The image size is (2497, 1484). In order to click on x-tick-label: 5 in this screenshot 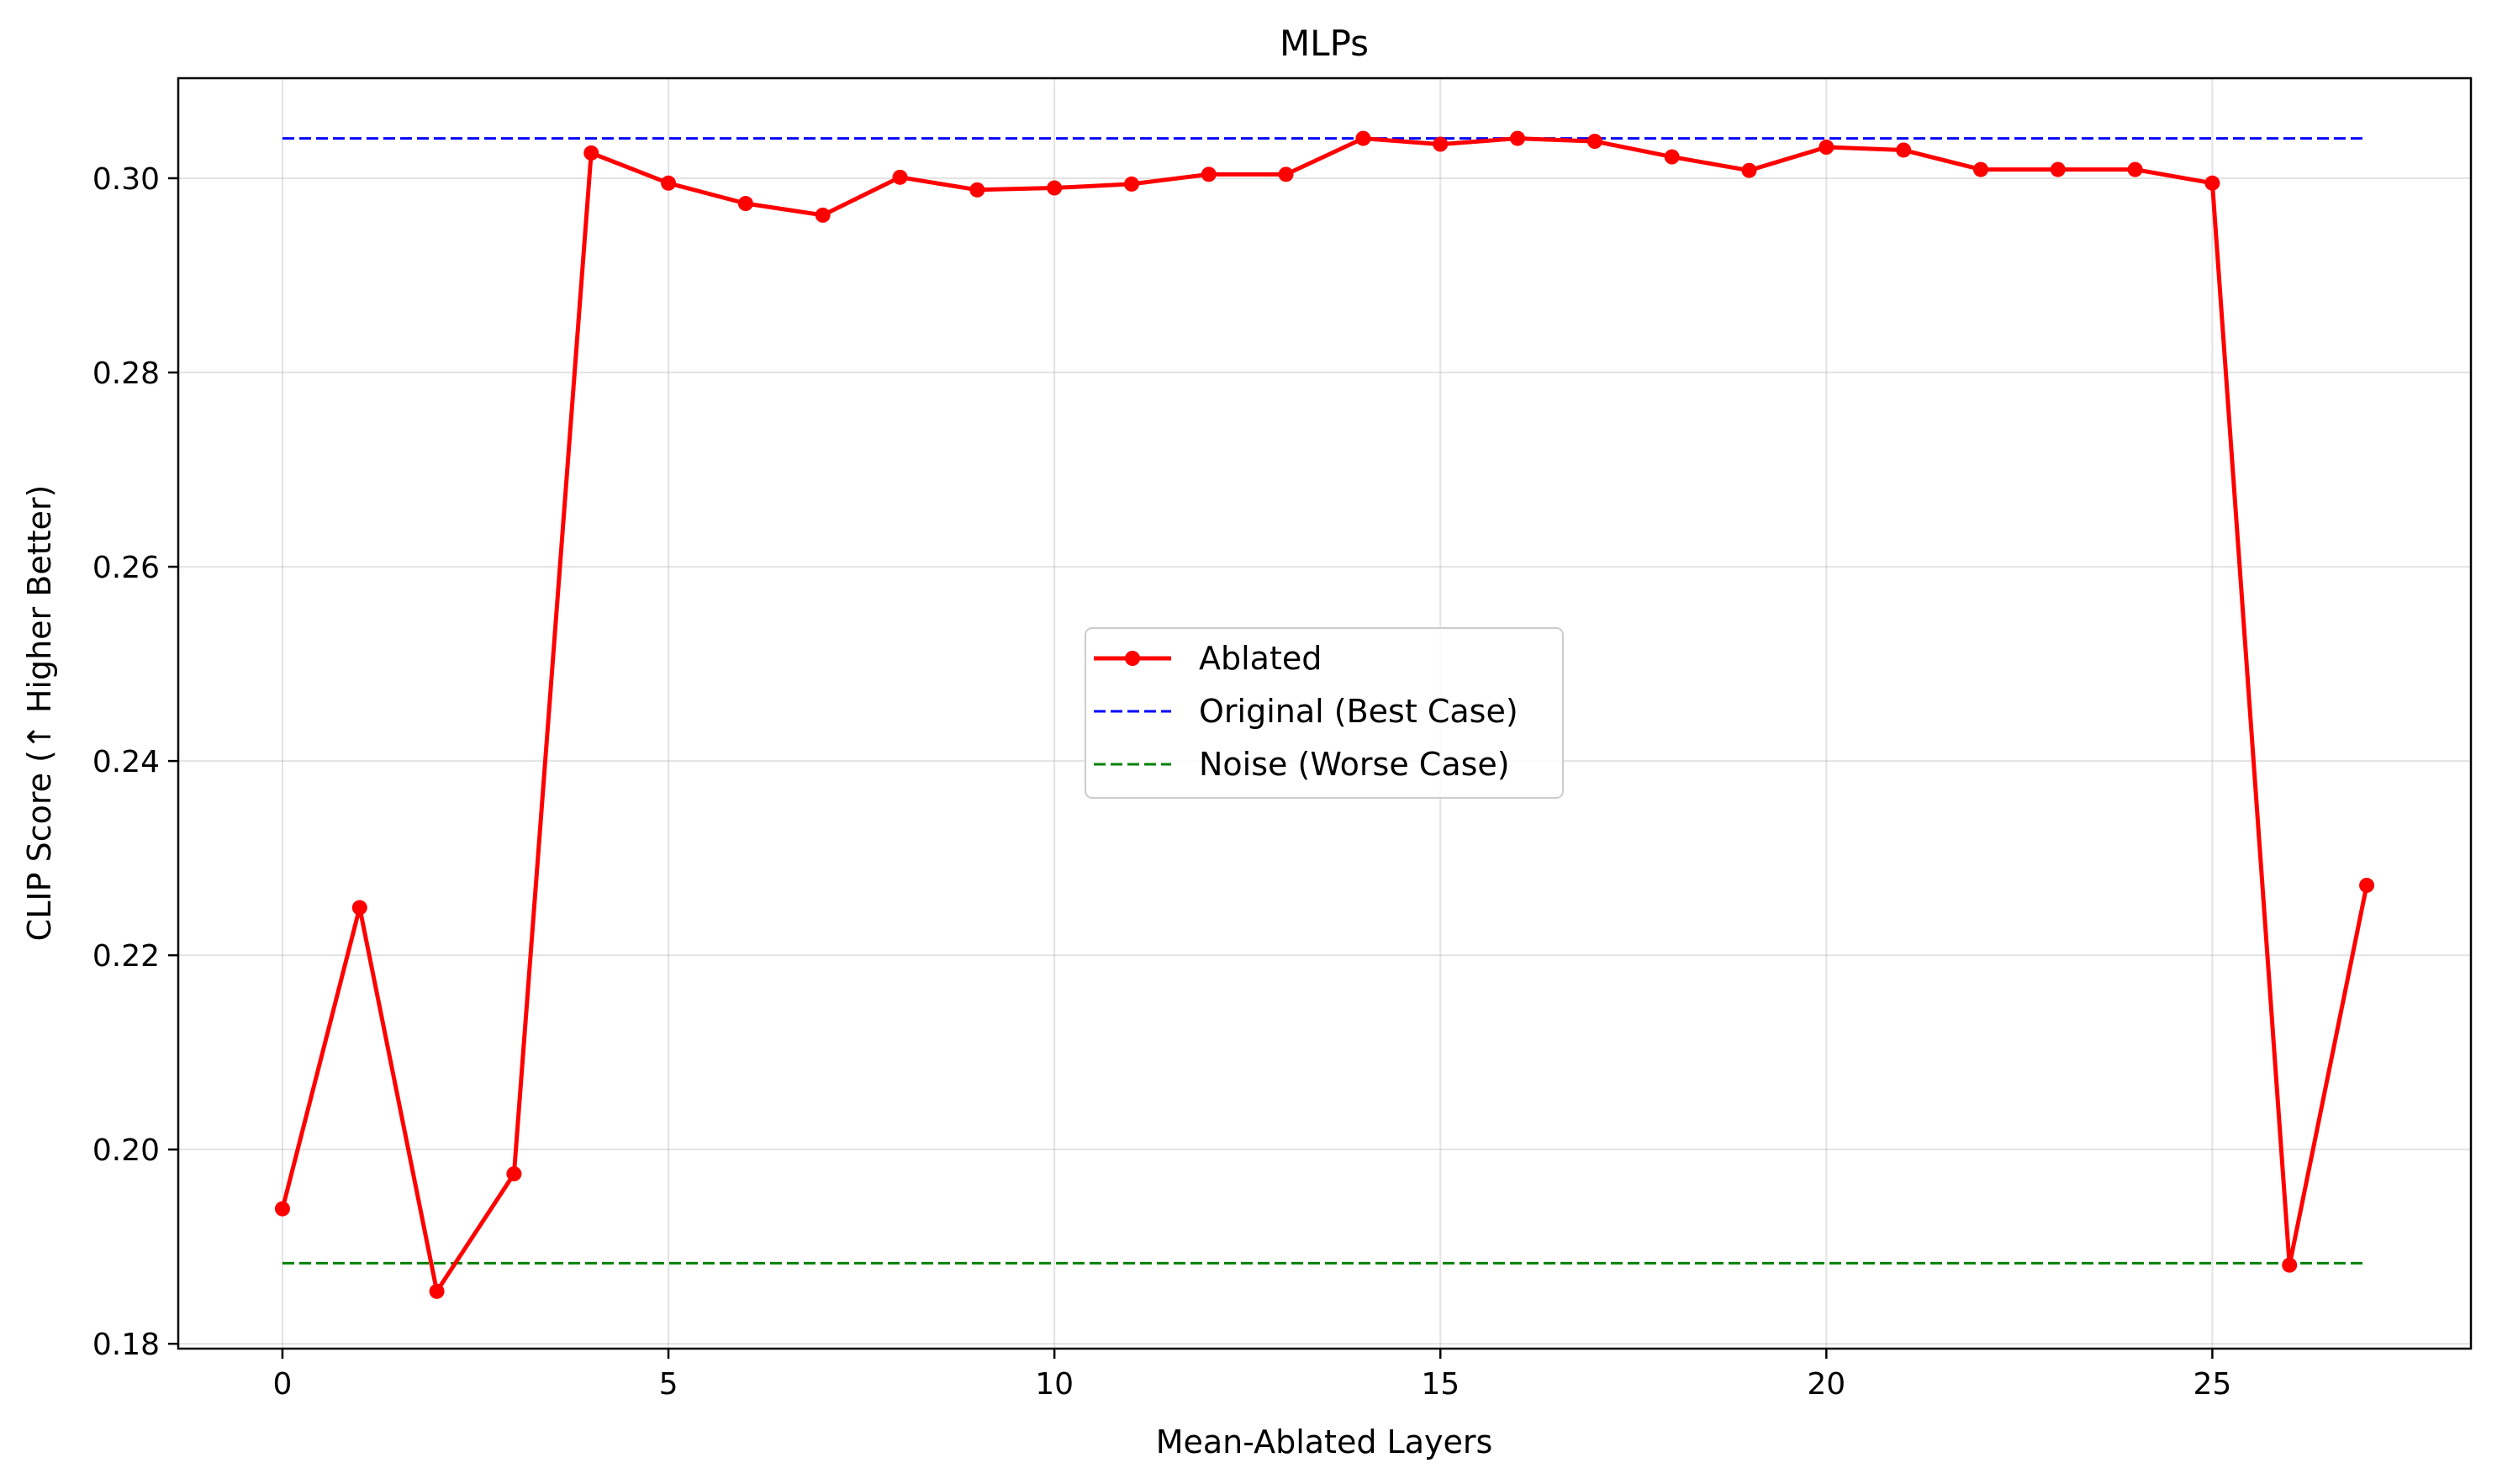, I will do `click(668, 1384)`.